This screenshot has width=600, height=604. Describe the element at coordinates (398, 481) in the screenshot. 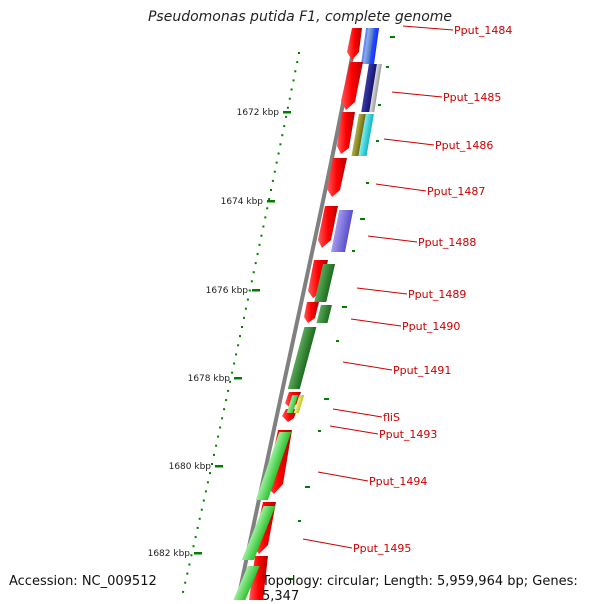

I see `gene-label: Pput_1494` at that location.